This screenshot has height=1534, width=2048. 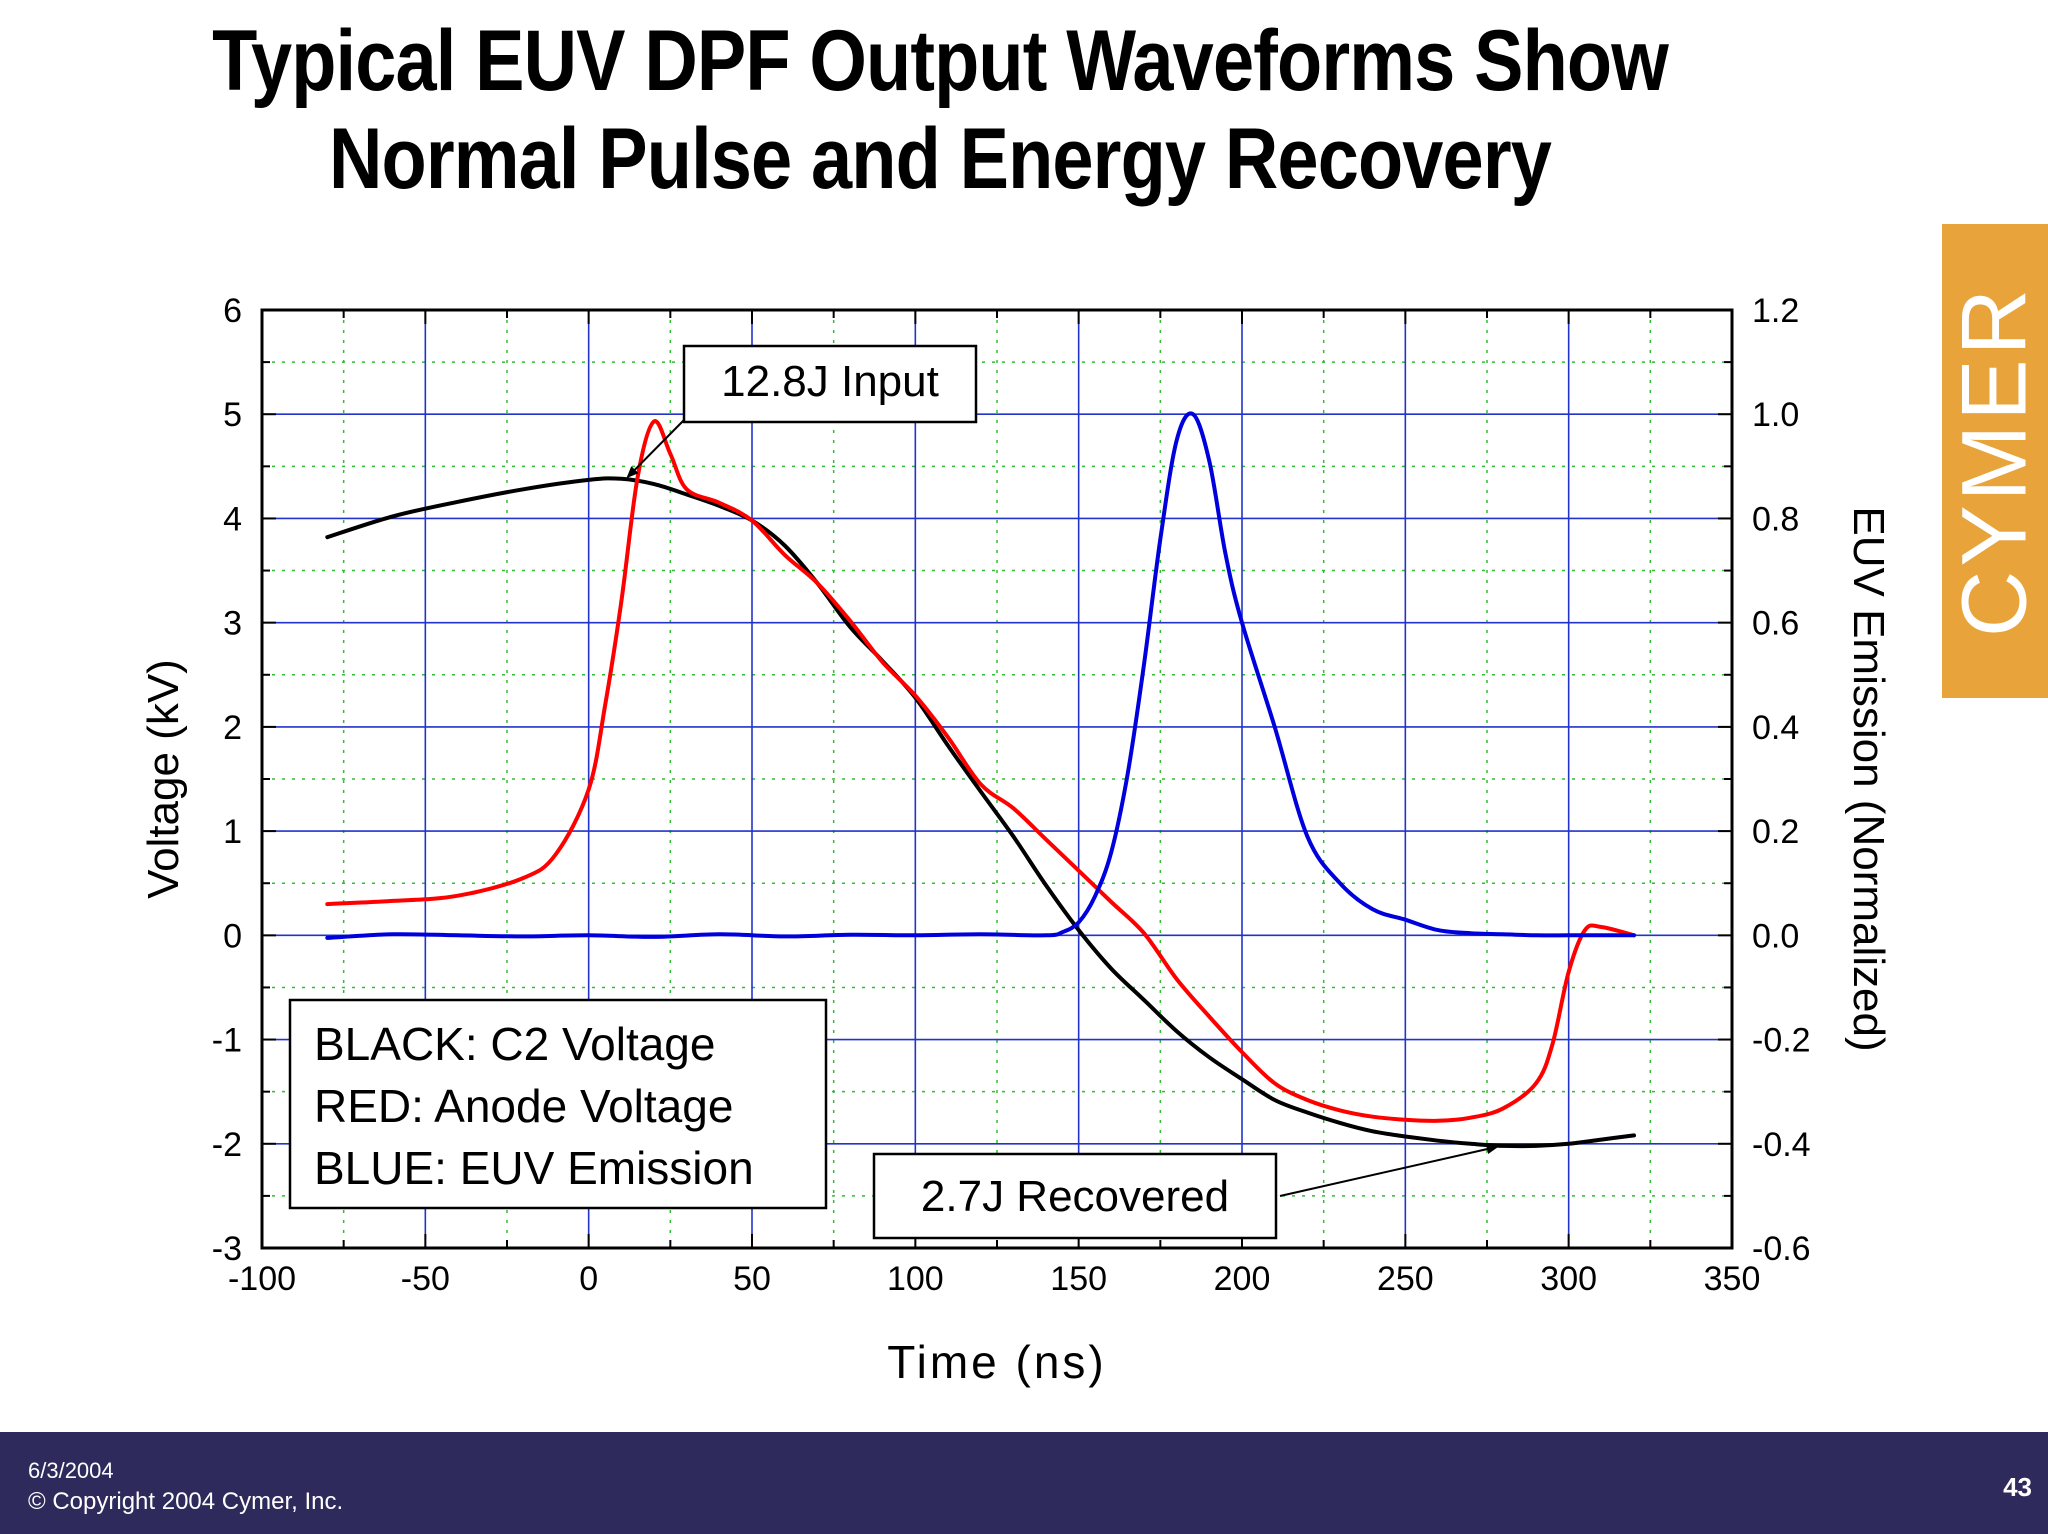 I want to click on input-annotation-box, so click(x=830, y=384).